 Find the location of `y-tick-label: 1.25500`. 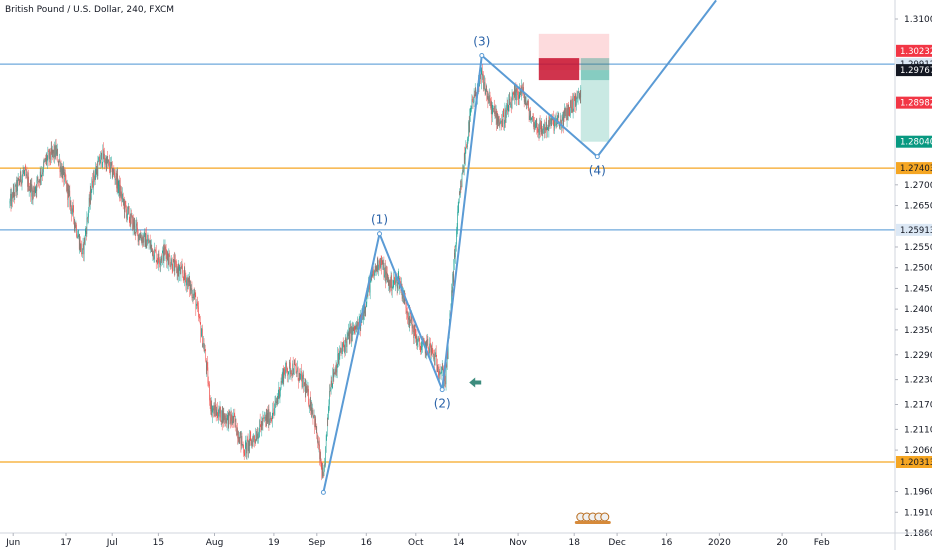

y-tick-label: 1.25500 is located at coordinates (918, 248).